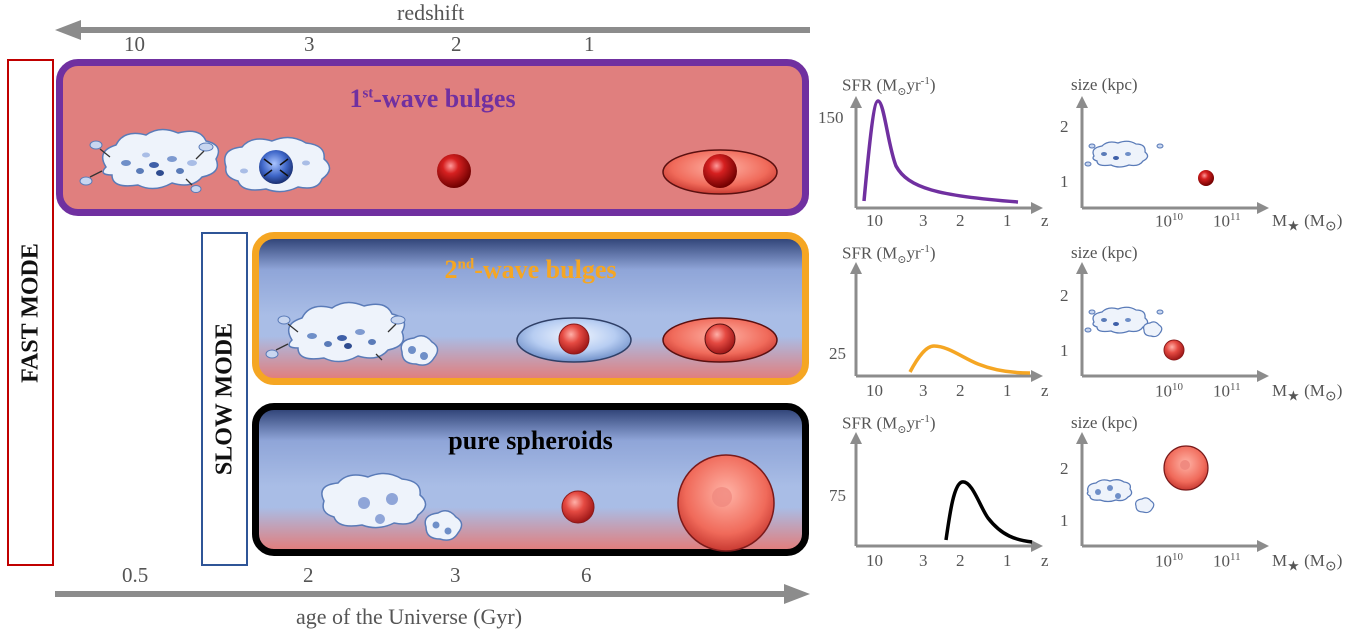 This screenshot has height=636, width=1371. Describe the element at coordinates (837, 353) in the screenshot. I see `sfr-y-tick: 25` at that location.